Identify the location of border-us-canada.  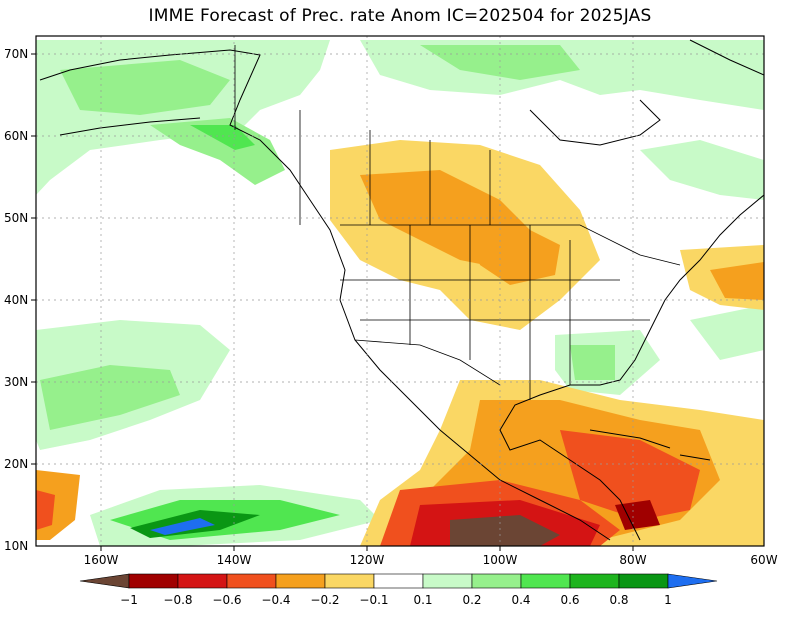
(510, 245).